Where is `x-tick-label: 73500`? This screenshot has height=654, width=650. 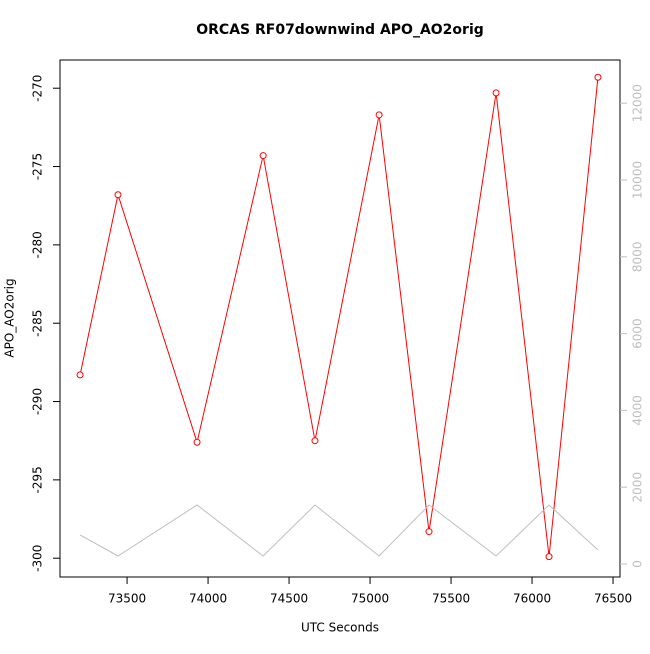 x-tick-label: 73500 is located at coordinates (127, 599).